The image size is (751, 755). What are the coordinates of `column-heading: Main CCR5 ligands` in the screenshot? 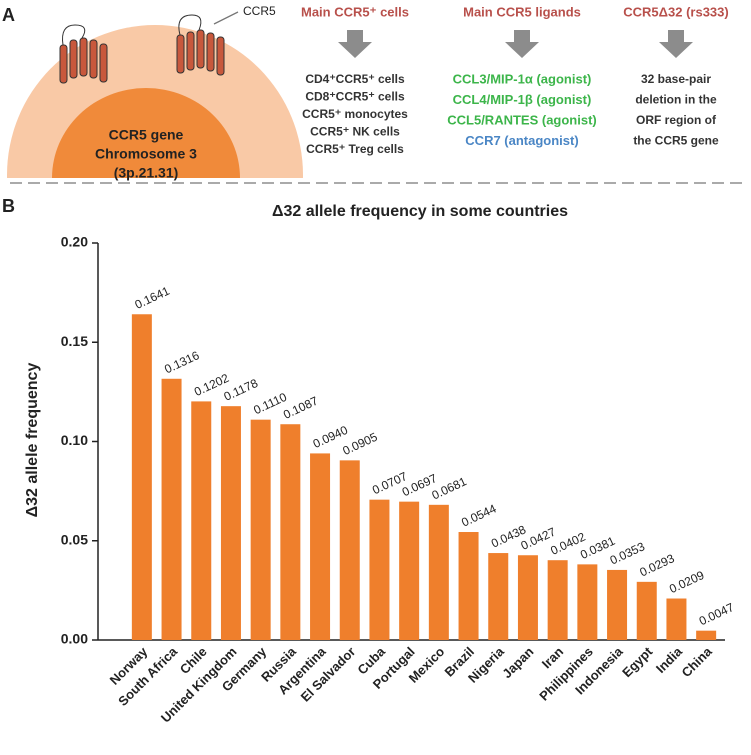 It's located at (522, 11).